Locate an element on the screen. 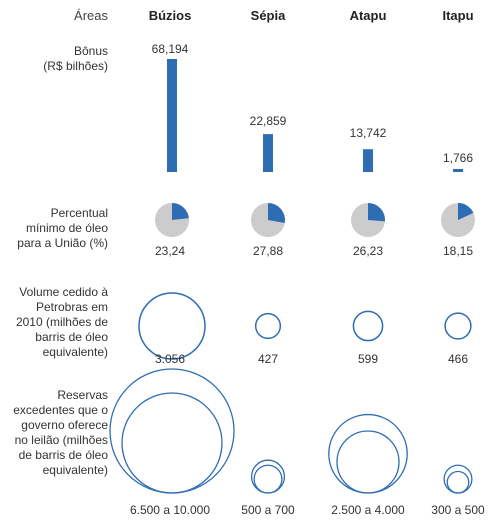  bonus-bar-buzios is located at coordinates (172, 115).